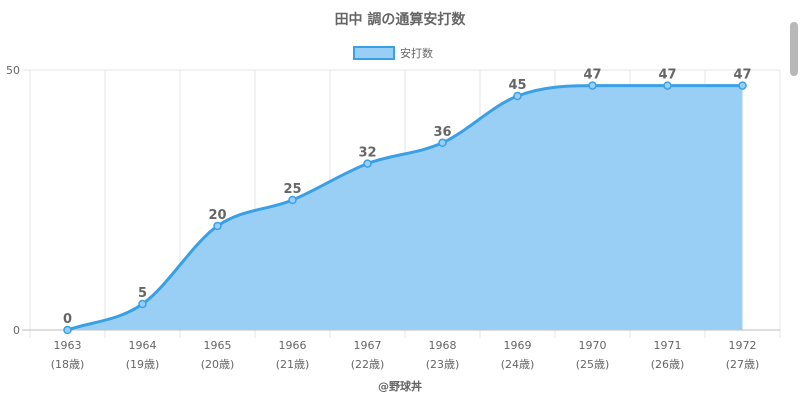  What do you see at coordinates (68, 364) in the screenshot?
I see `x-tick-sublabel: (18歳)` at bounding box center [68, 364].